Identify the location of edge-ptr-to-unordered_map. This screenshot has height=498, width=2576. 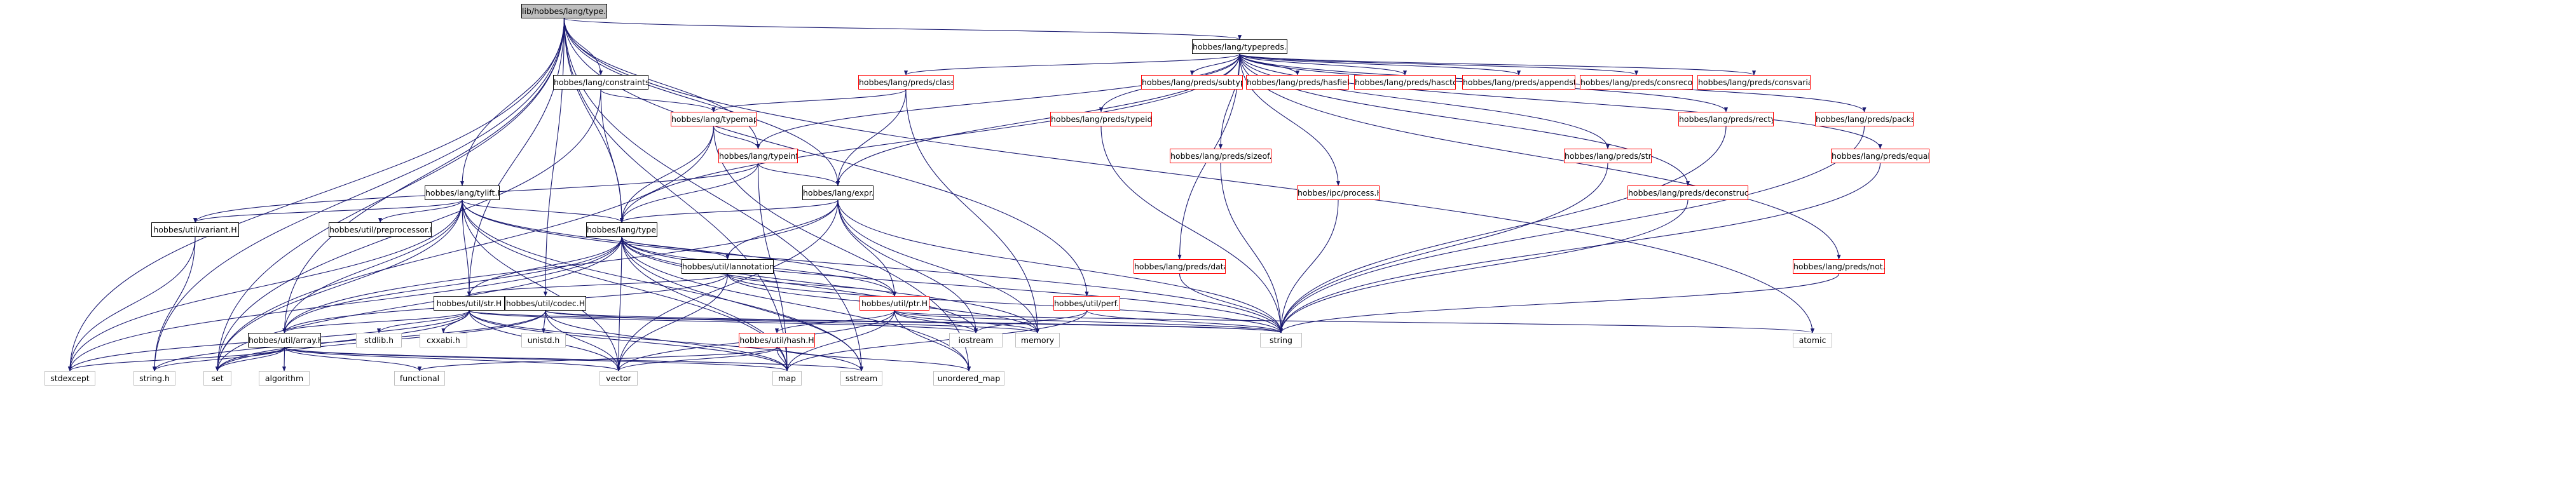
(932, 341).